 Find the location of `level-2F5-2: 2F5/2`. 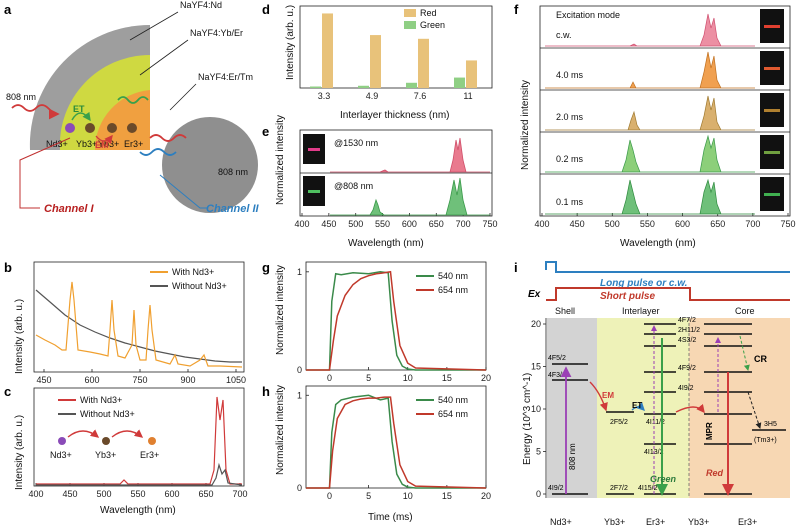

level-2F5-2: 2F5/2 is located at coordinates (619, 422).